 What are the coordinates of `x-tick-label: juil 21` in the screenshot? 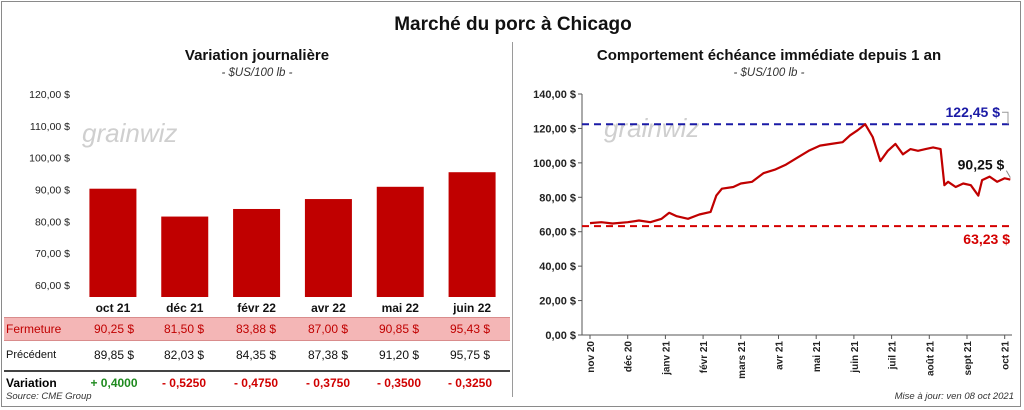 It's located at (893, 356).